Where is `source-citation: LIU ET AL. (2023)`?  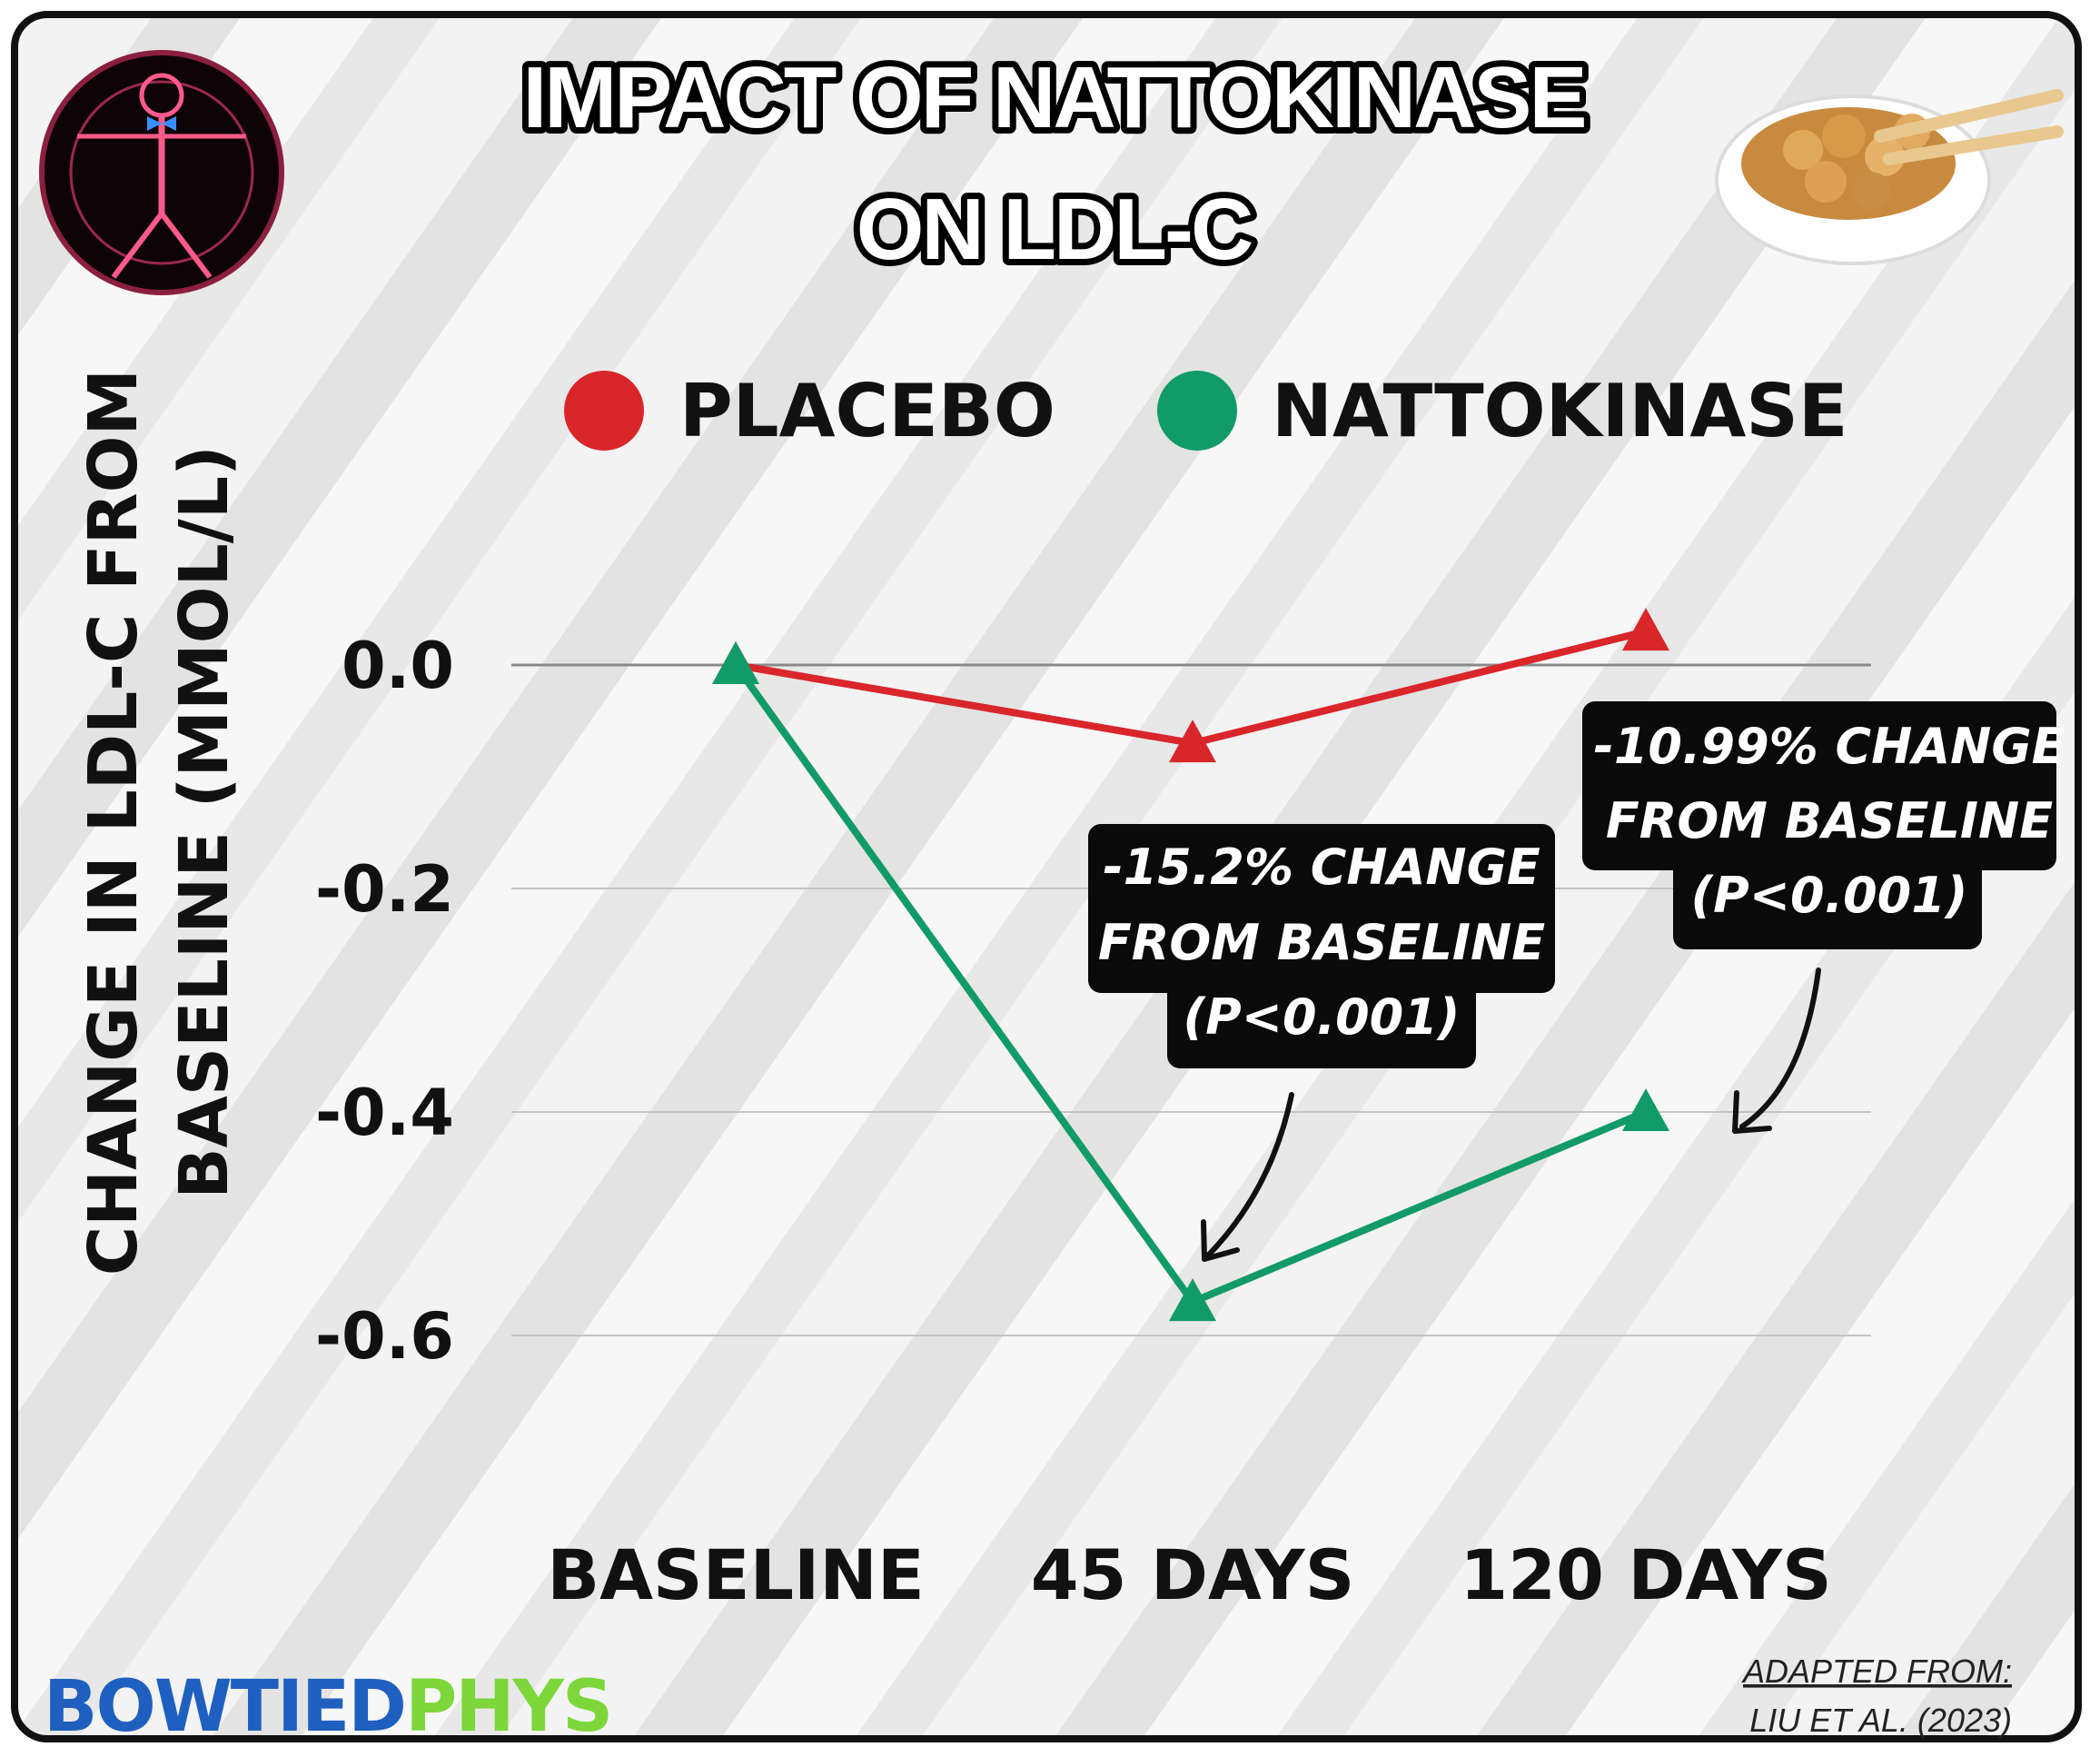 source-citation: LIU ET AL. (2023) is located at coordinates (1880, 1720).